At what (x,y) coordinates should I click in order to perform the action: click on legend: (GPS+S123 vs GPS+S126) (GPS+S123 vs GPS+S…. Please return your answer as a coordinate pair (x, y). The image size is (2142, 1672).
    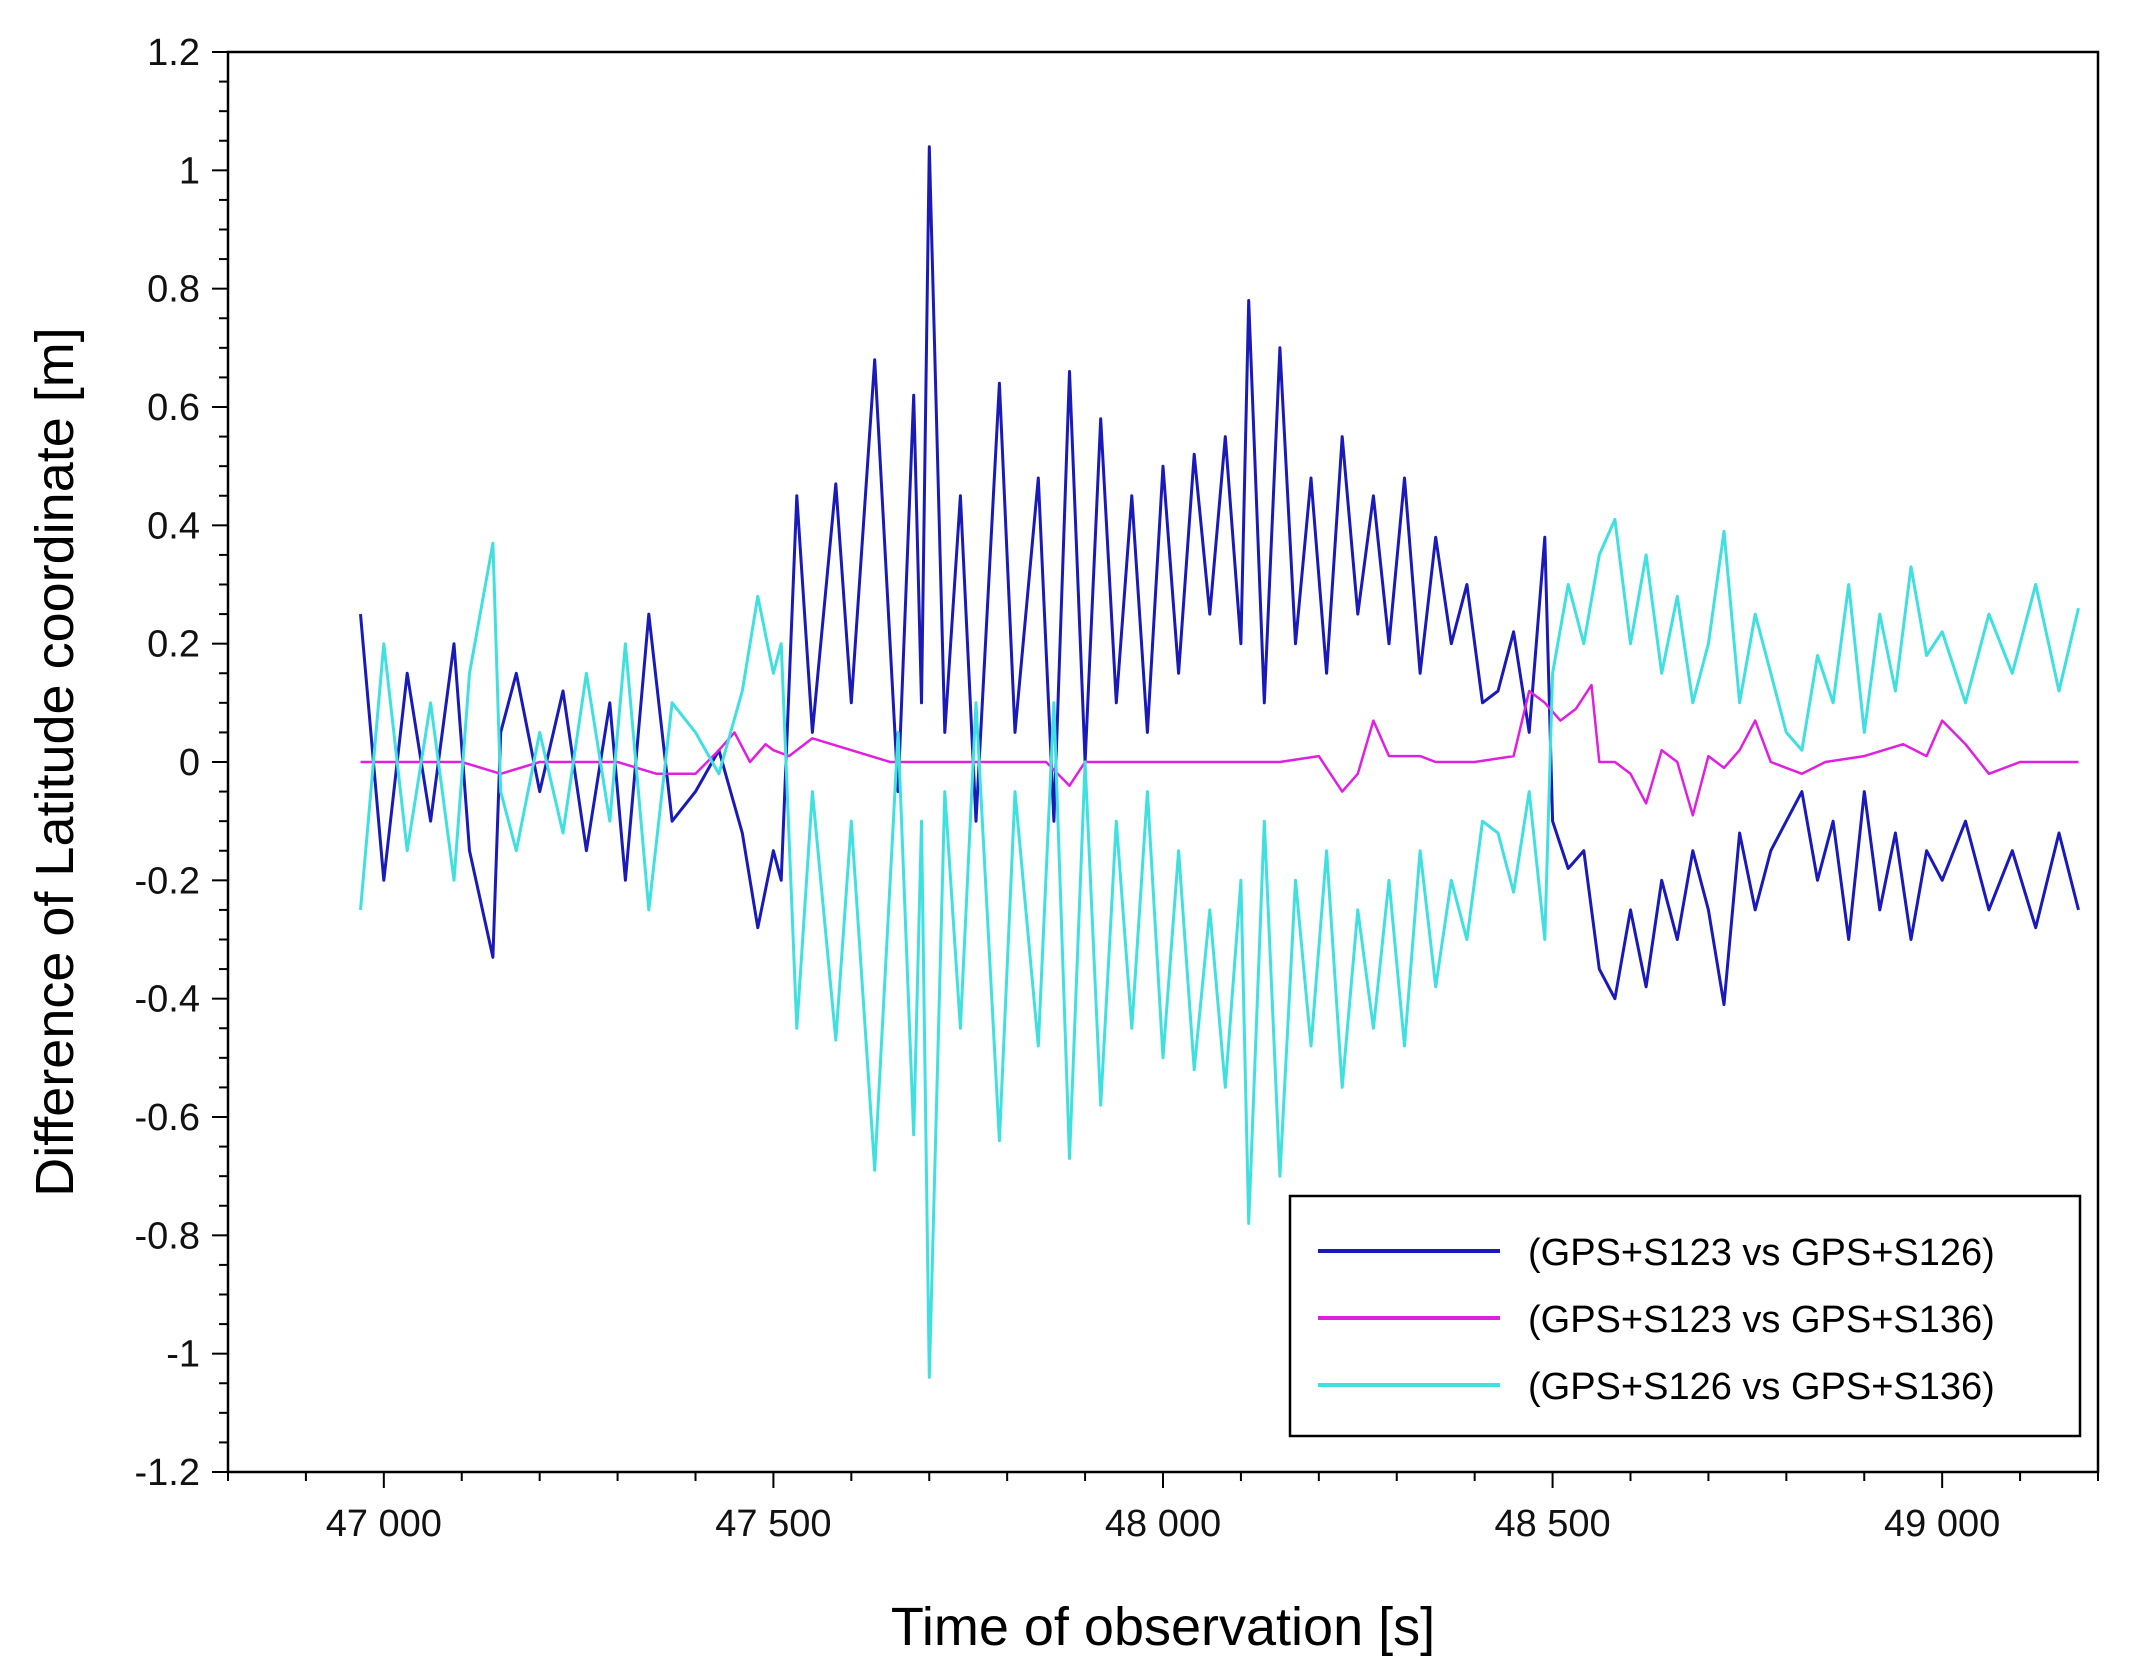
    Looking at the image, I should click on (1685, 1316).